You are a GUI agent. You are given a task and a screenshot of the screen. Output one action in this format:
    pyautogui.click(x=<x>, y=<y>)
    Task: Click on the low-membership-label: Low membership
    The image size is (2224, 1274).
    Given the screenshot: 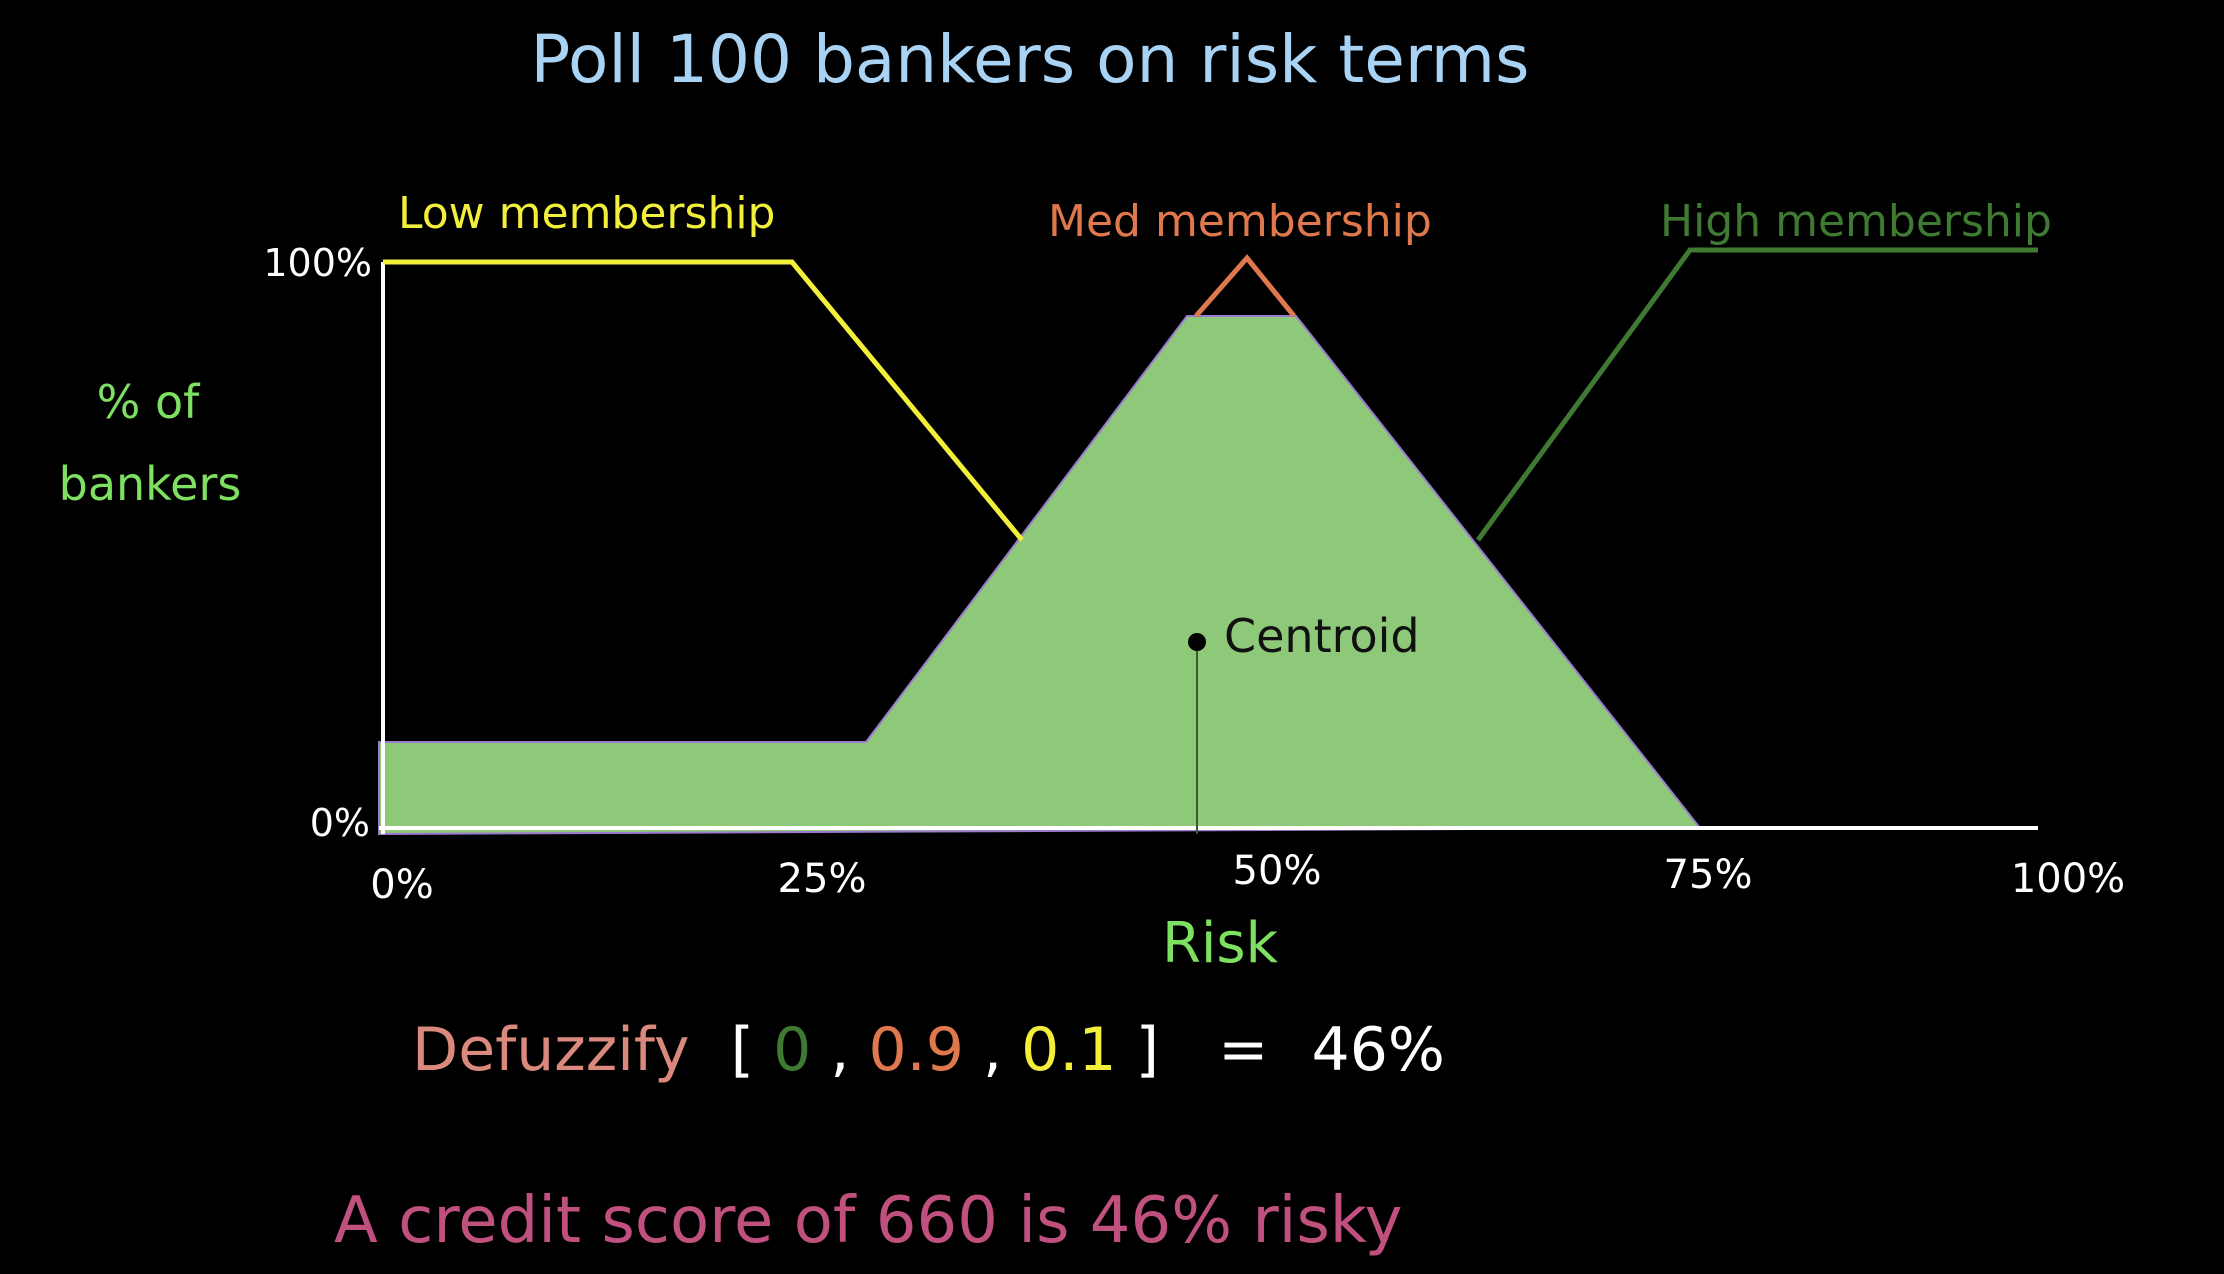 What is the action you would take?
    pyautogui.click(x=586, y=213)
    